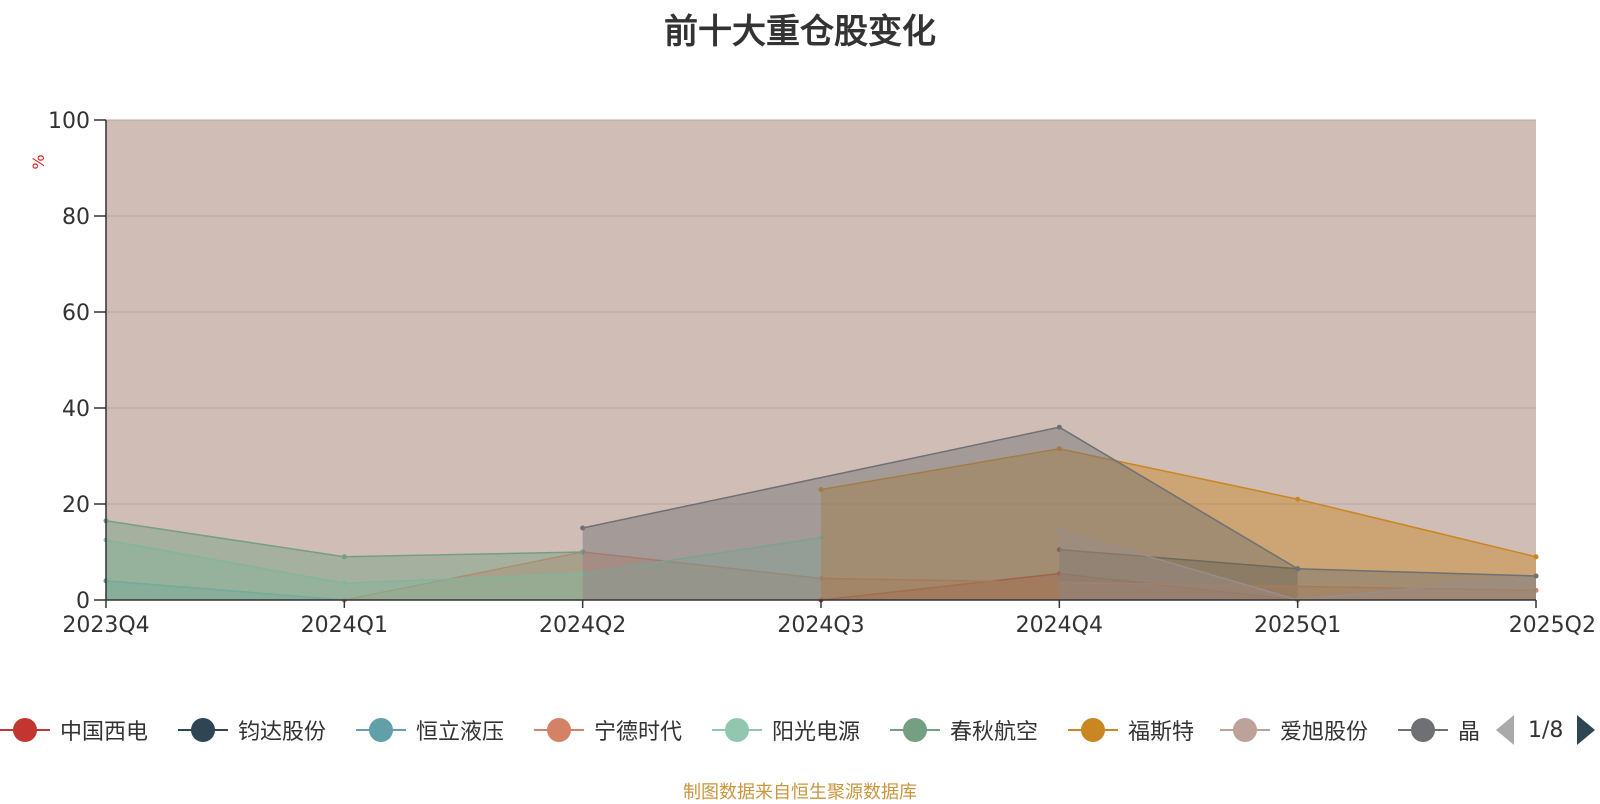  I want to click on legend-label: 钧达股份, so click(282, 732).